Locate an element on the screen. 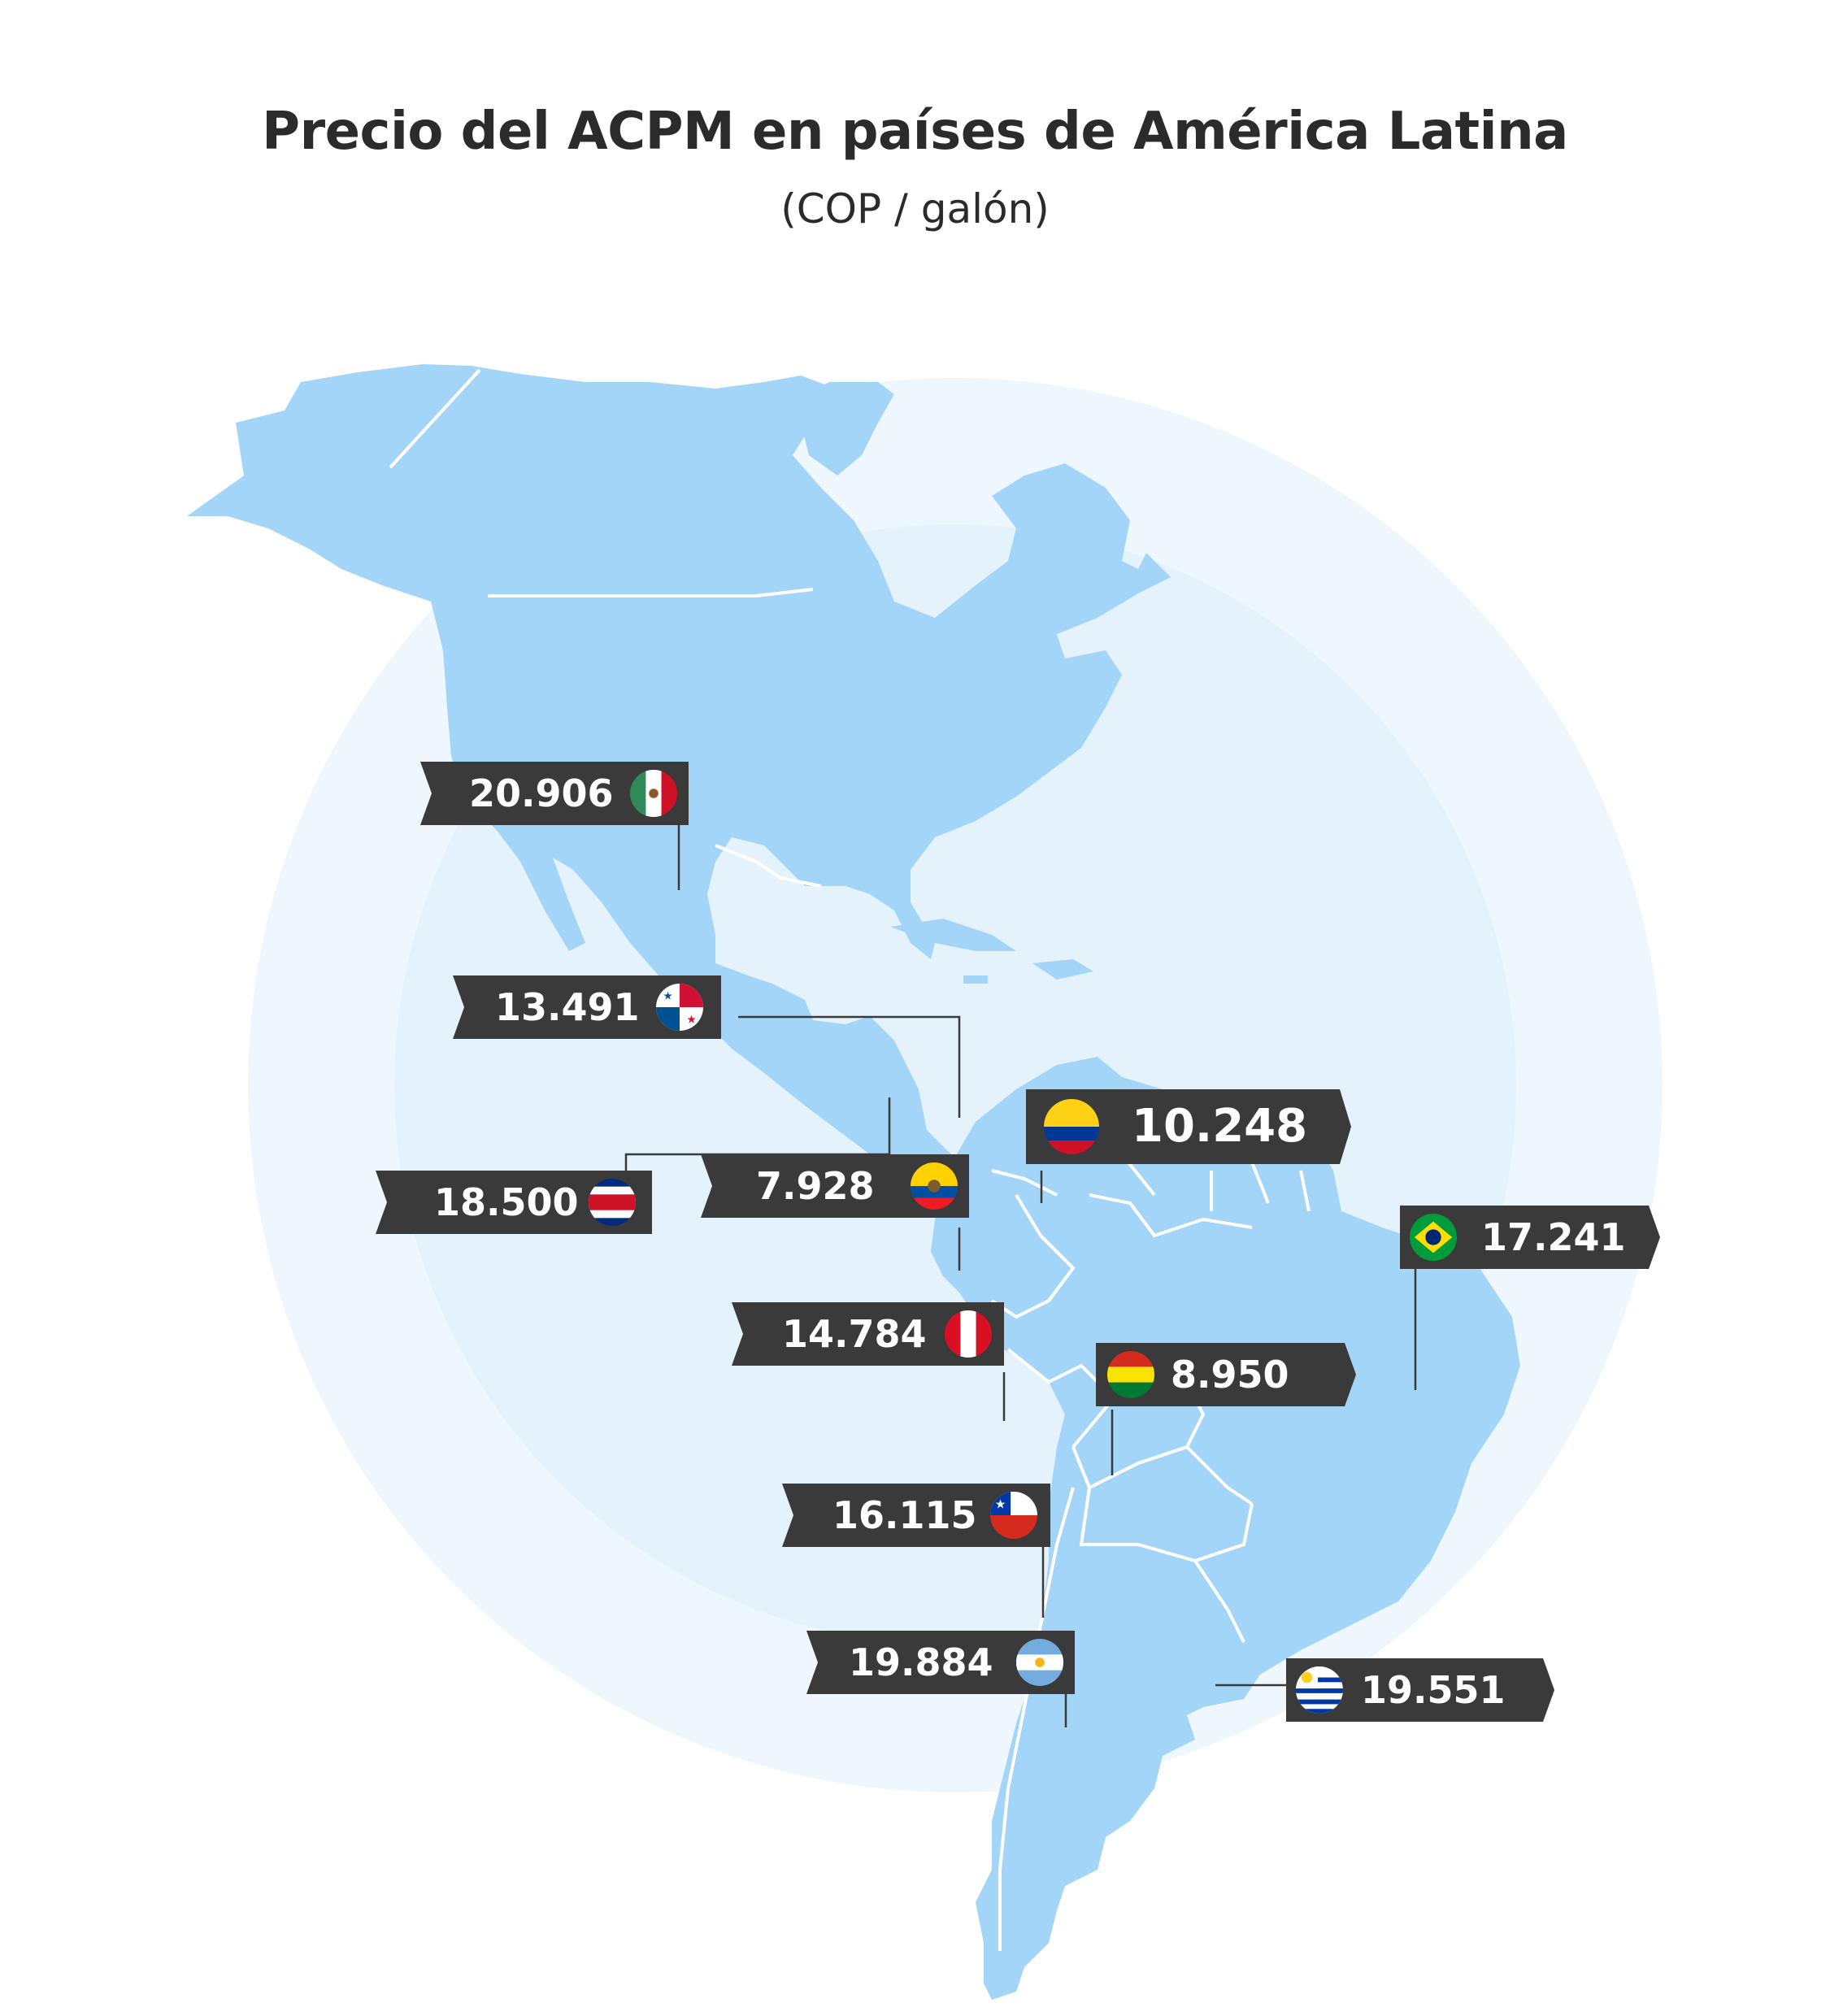 Image resolution: width=1830 pixels, height=2016 pixels. peru-flag-icon is located at coordinates (969, 1334).